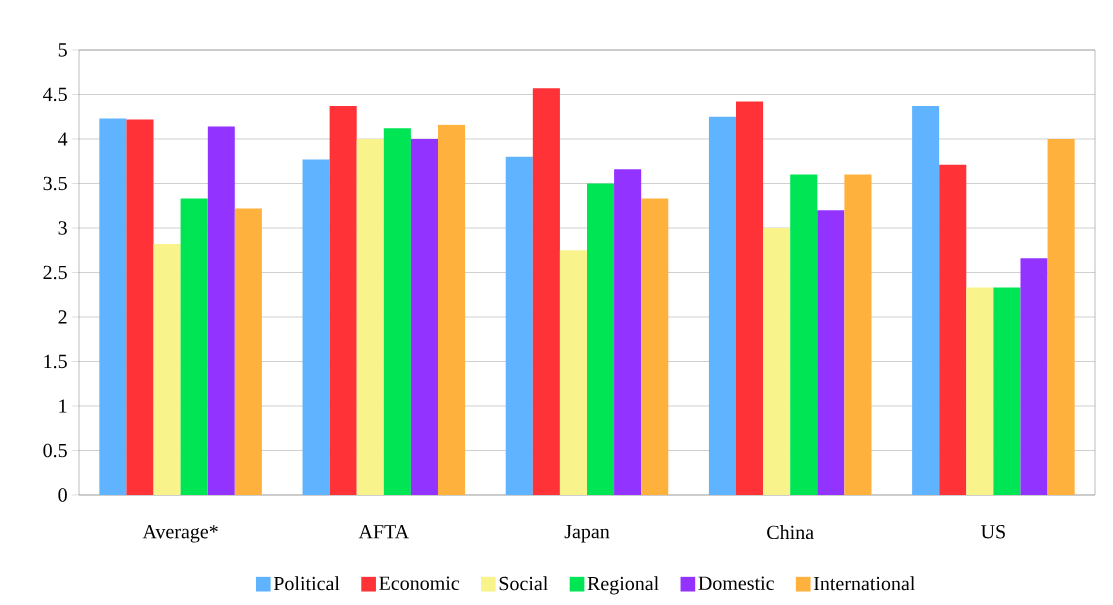 The width and height of the screenshot is (1113, 605). What do you see at coordinates (419, 583) in the screenshot?
I see `legend-label: Economic` at bounding box center [419, 583].